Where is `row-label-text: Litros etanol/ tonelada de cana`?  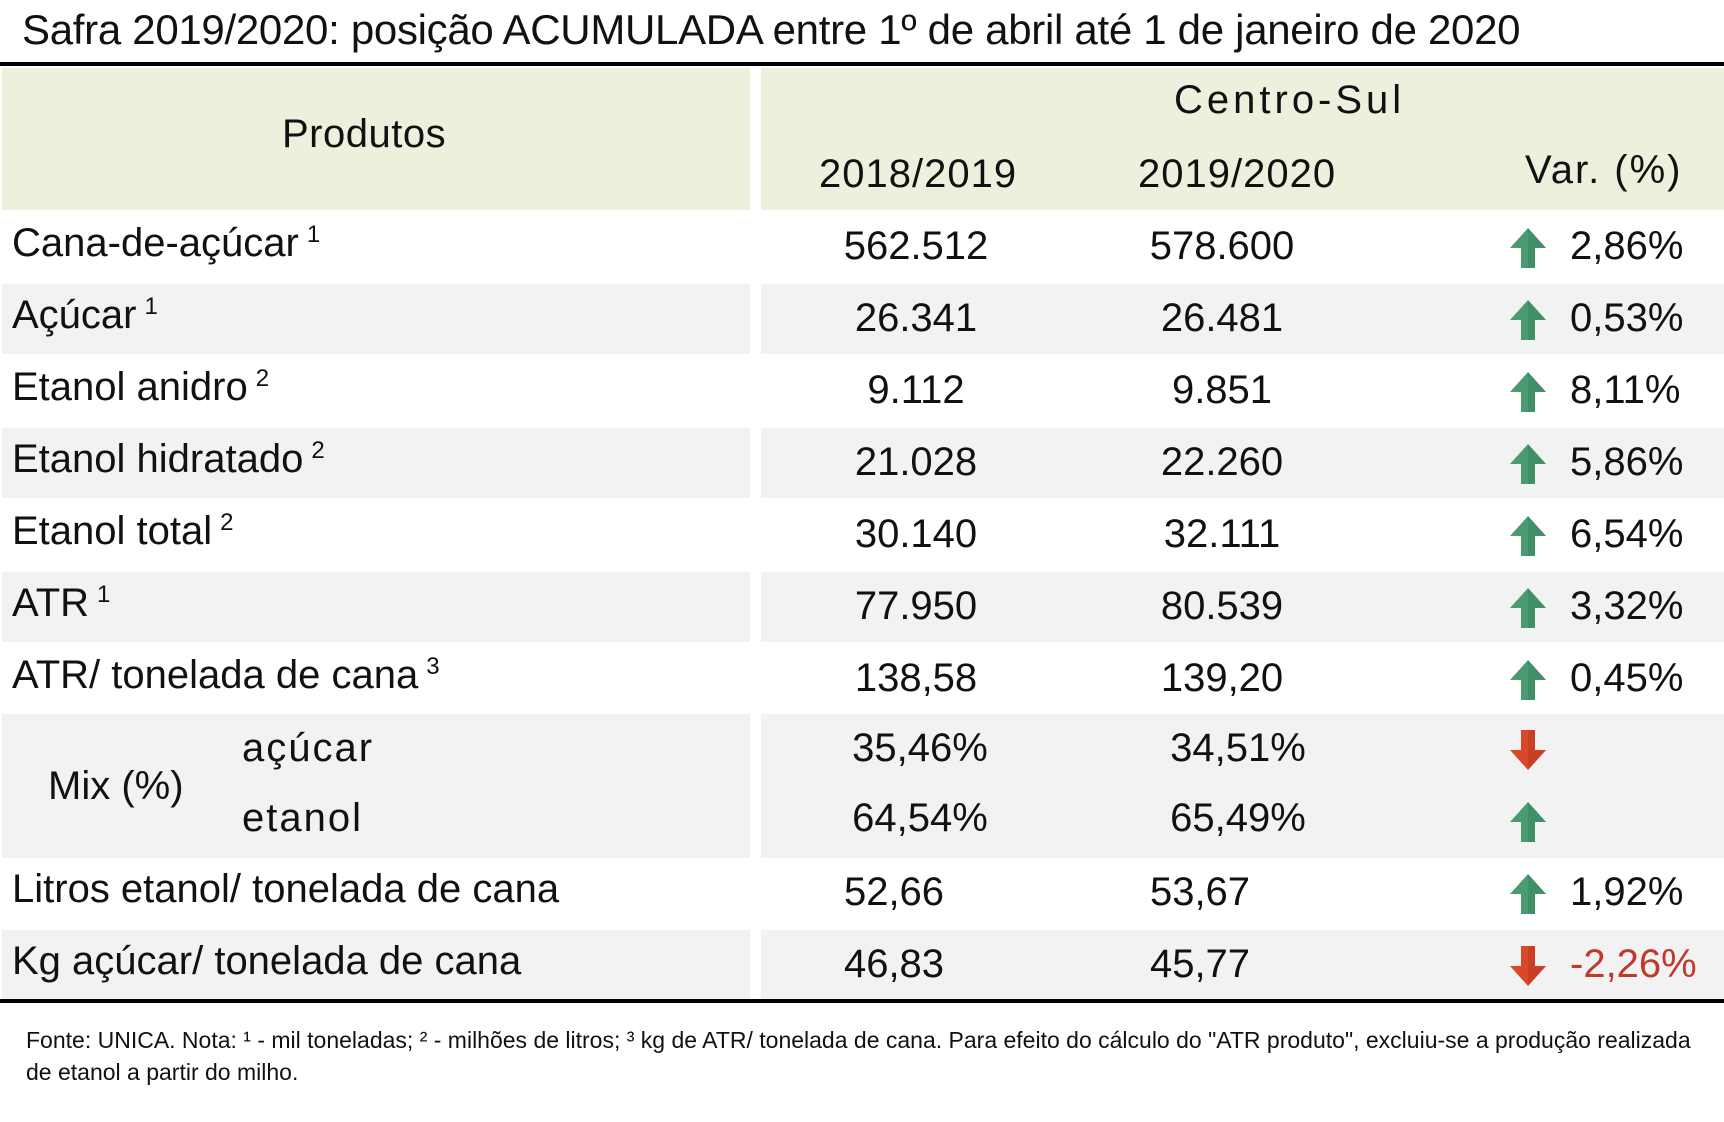
row-label-text: Litros etanol/ tonelada de cana is located at coordinates (286, 889).